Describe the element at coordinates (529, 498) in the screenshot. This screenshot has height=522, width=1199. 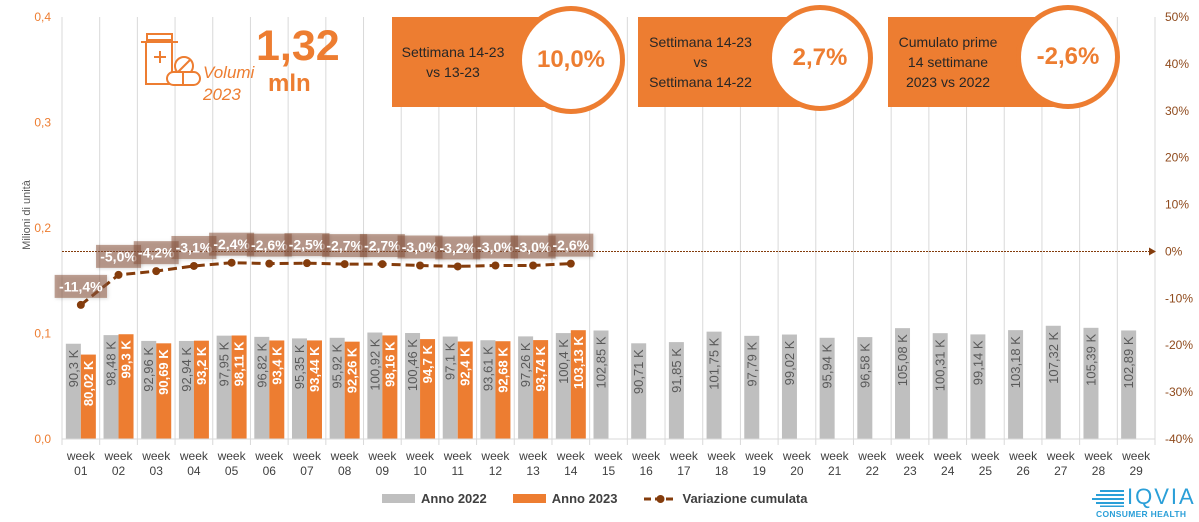
I see `legend-swatch-orange` at that location.